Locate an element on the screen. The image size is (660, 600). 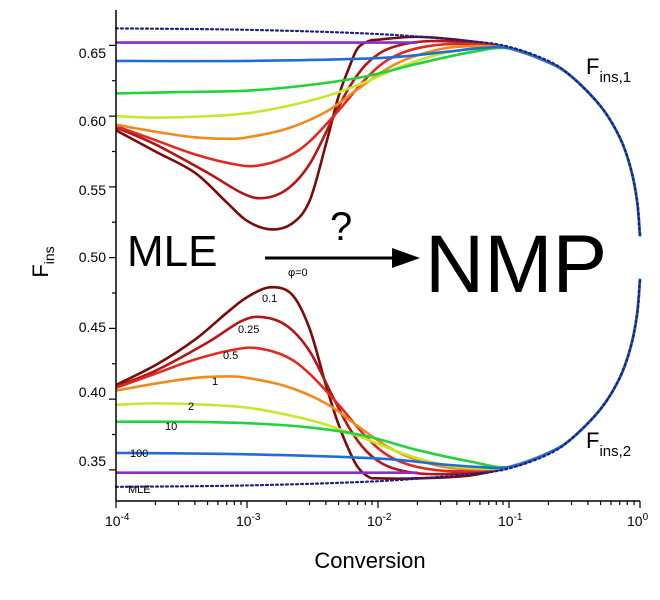
curve-label-10: 10 is located at coordinates (171, 427).